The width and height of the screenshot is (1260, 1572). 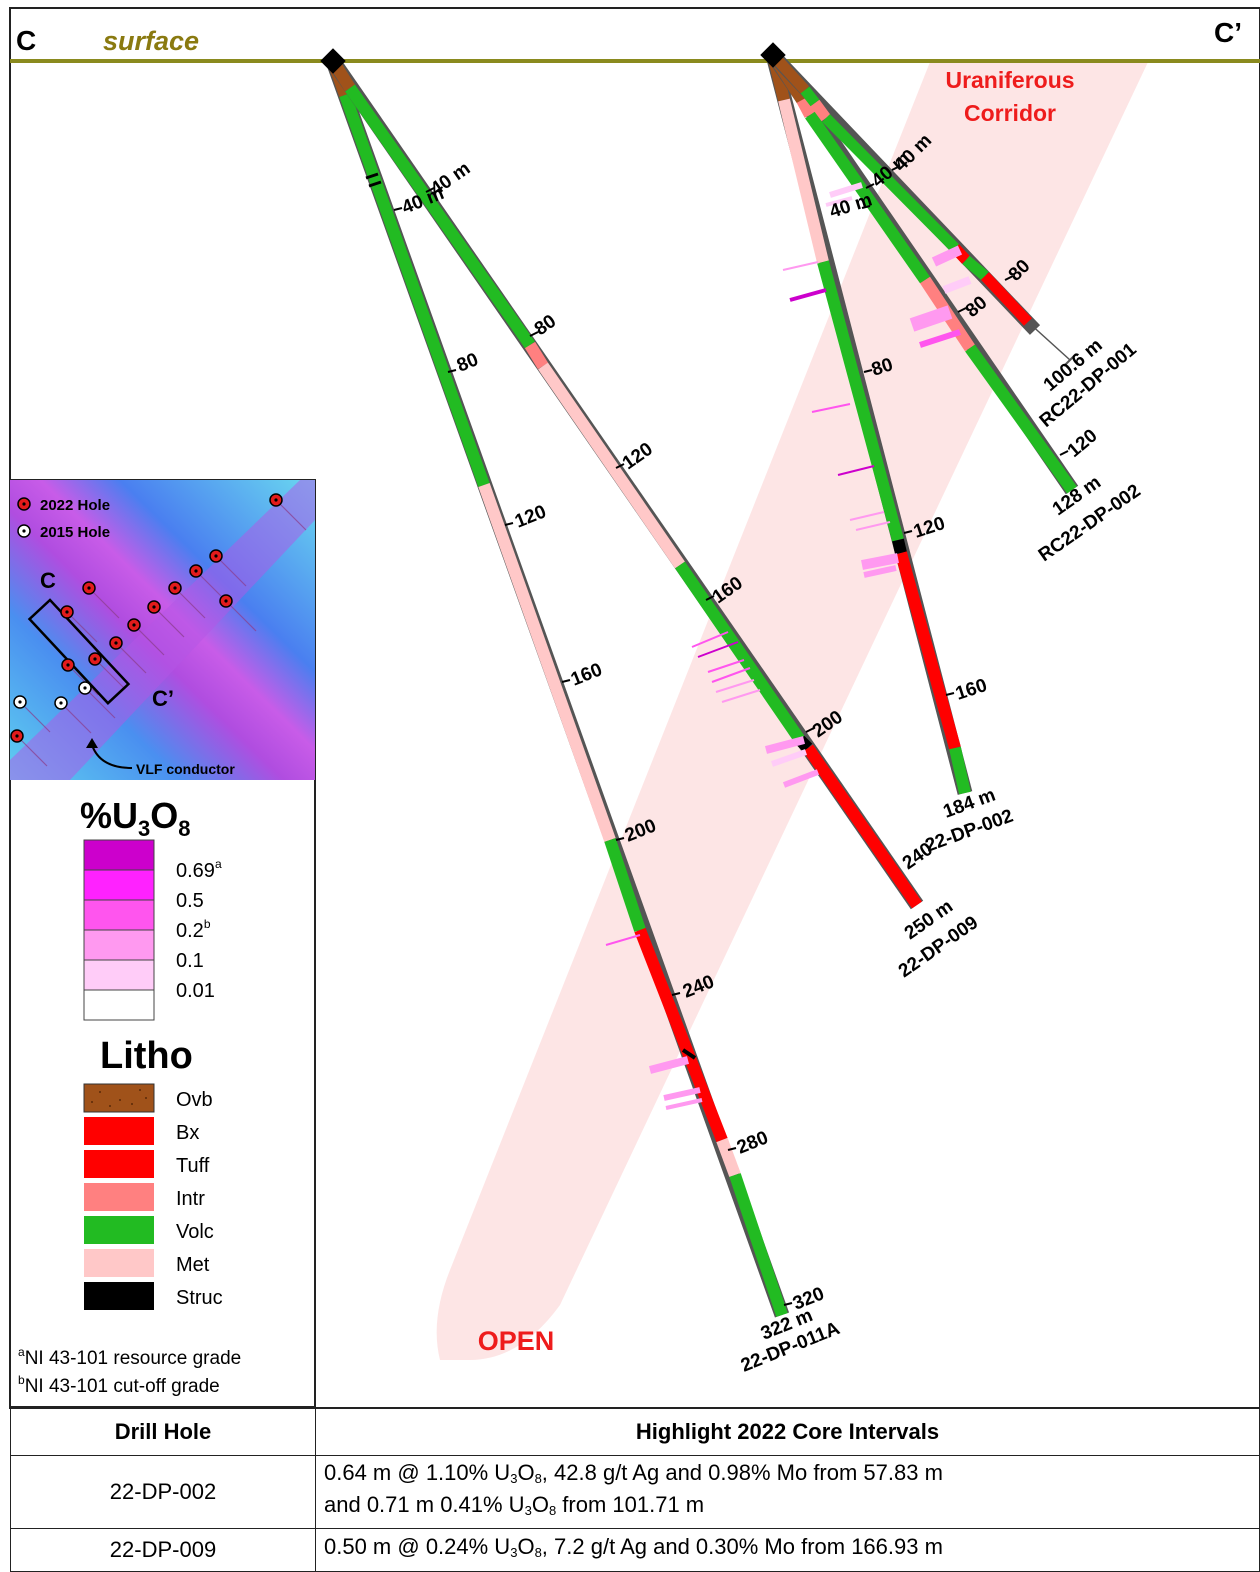 I want to click on litho-volc-label: Volc, so click(x=195, y=1232).